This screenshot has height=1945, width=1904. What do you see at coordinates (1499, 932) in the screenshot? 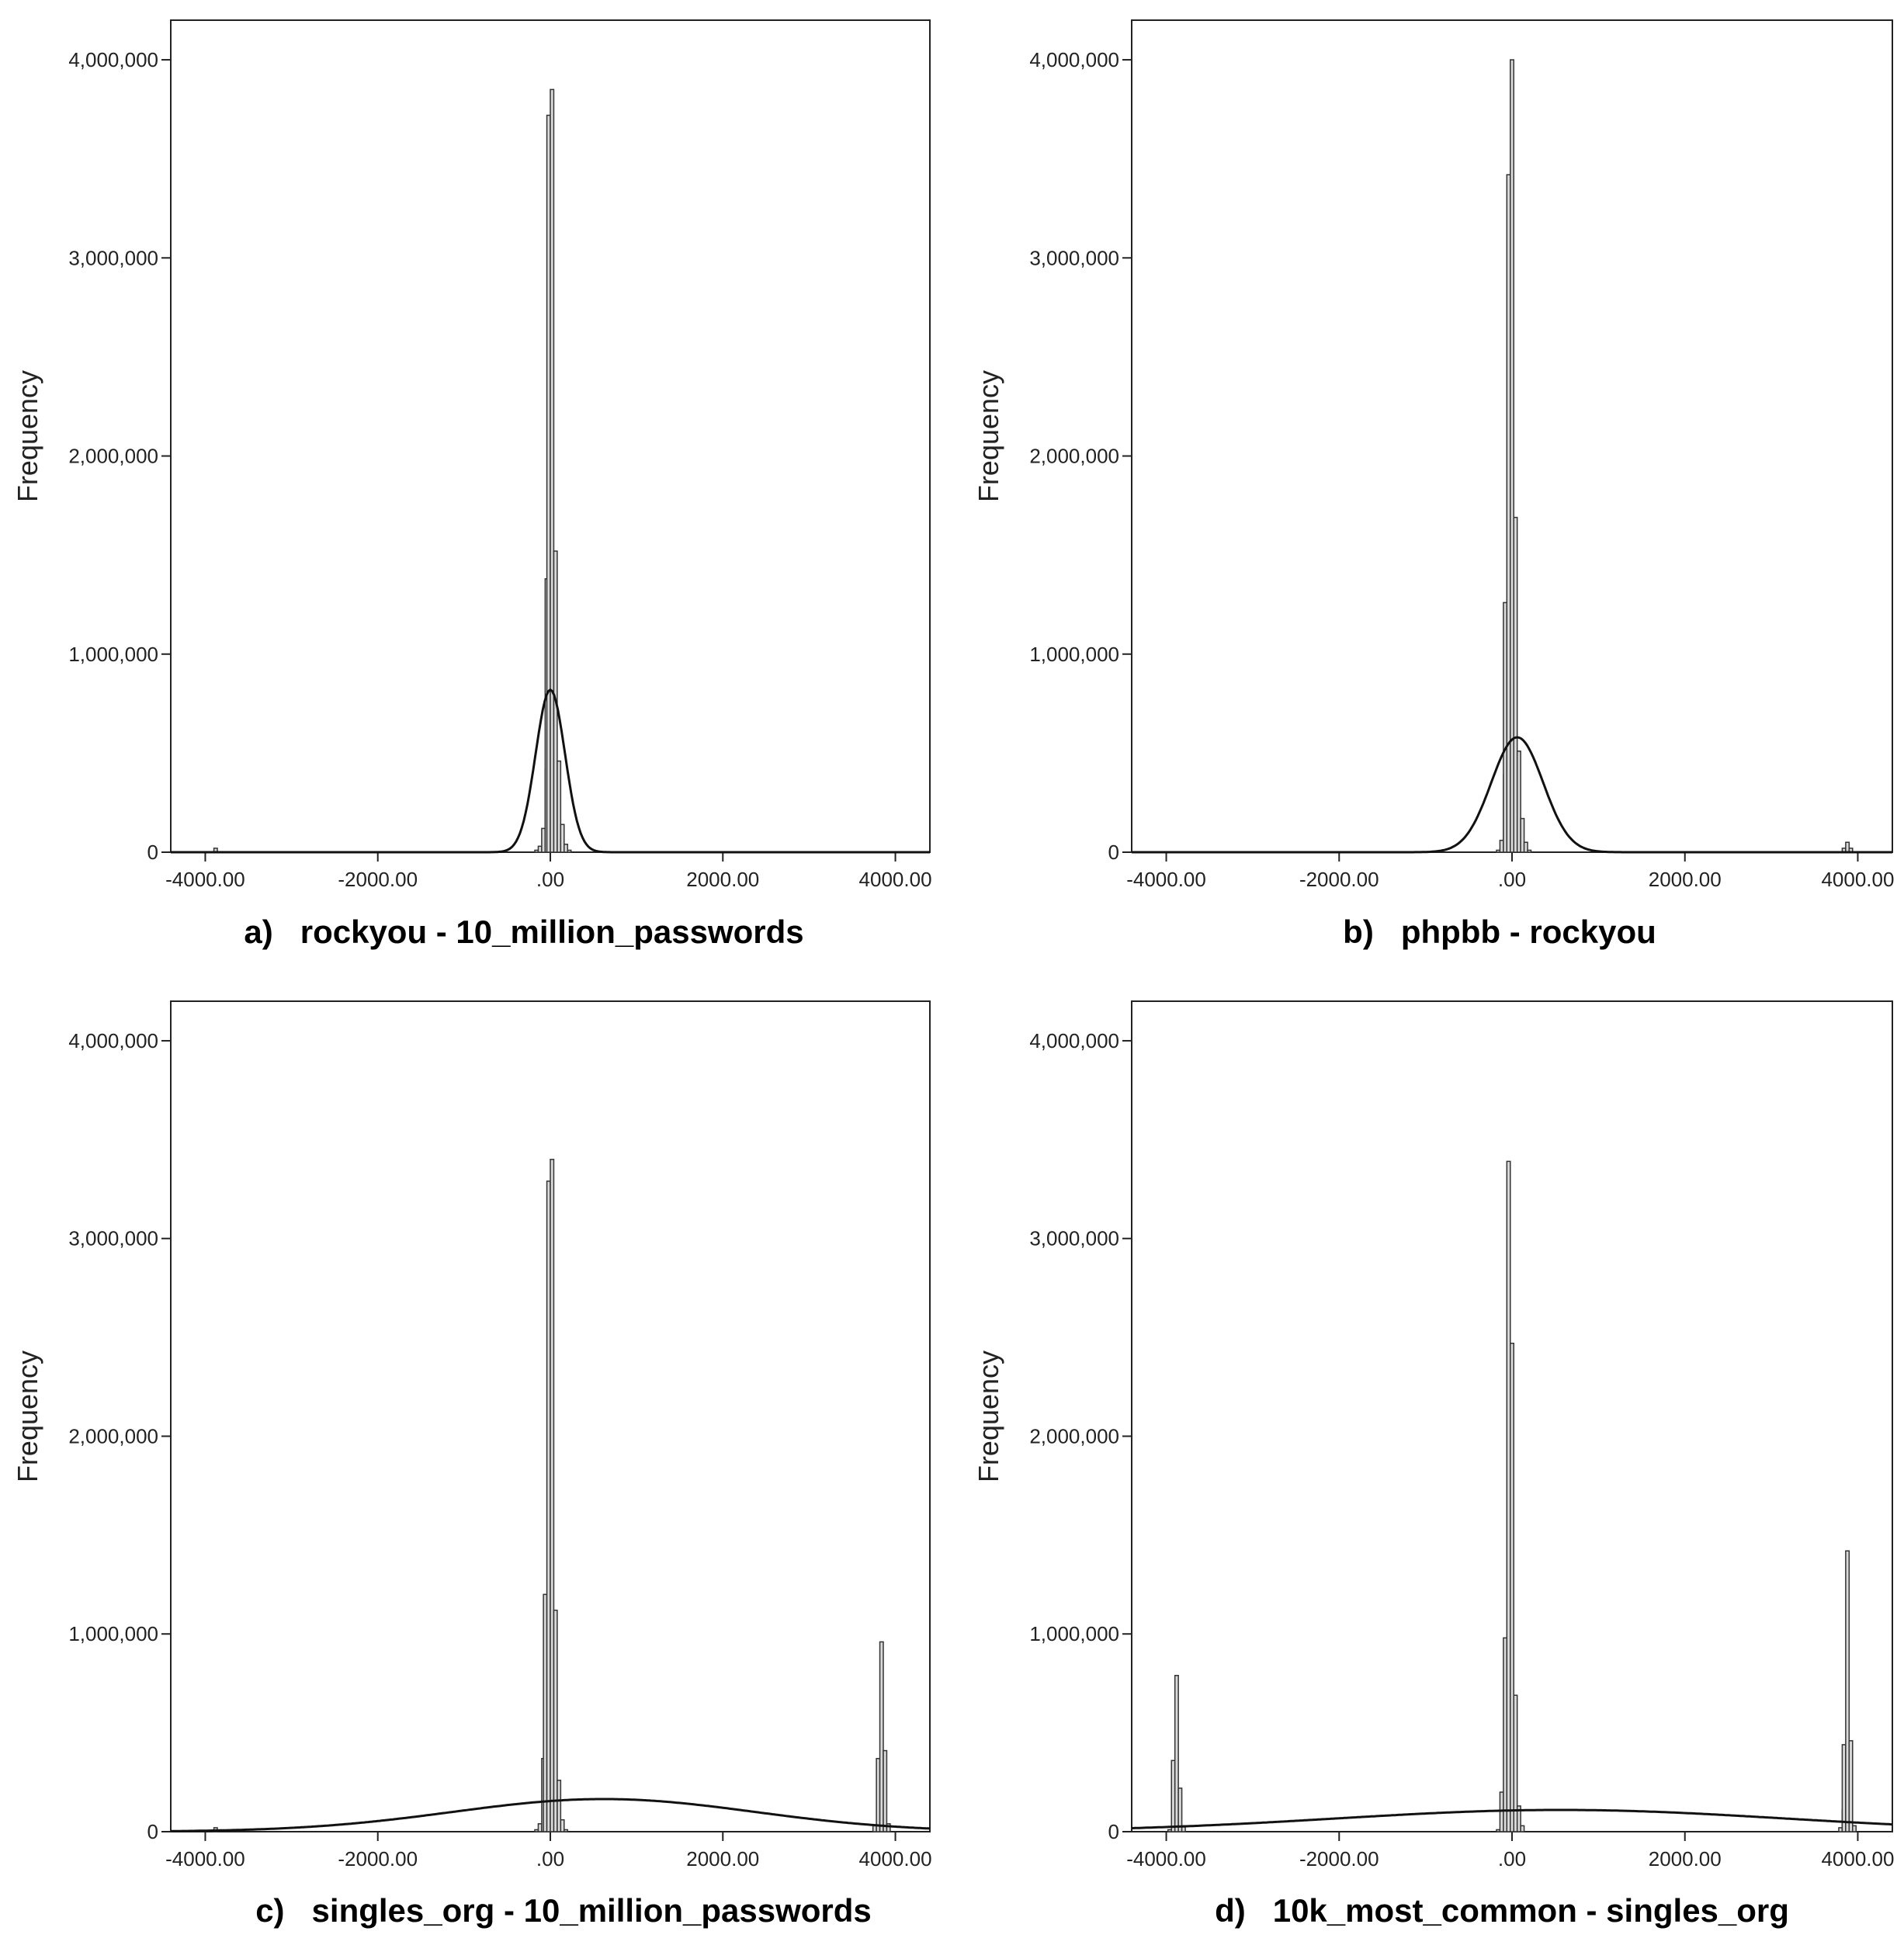
I see `panel-caption: b) phpbb - rockyou` at bounding box center [1499, 932].